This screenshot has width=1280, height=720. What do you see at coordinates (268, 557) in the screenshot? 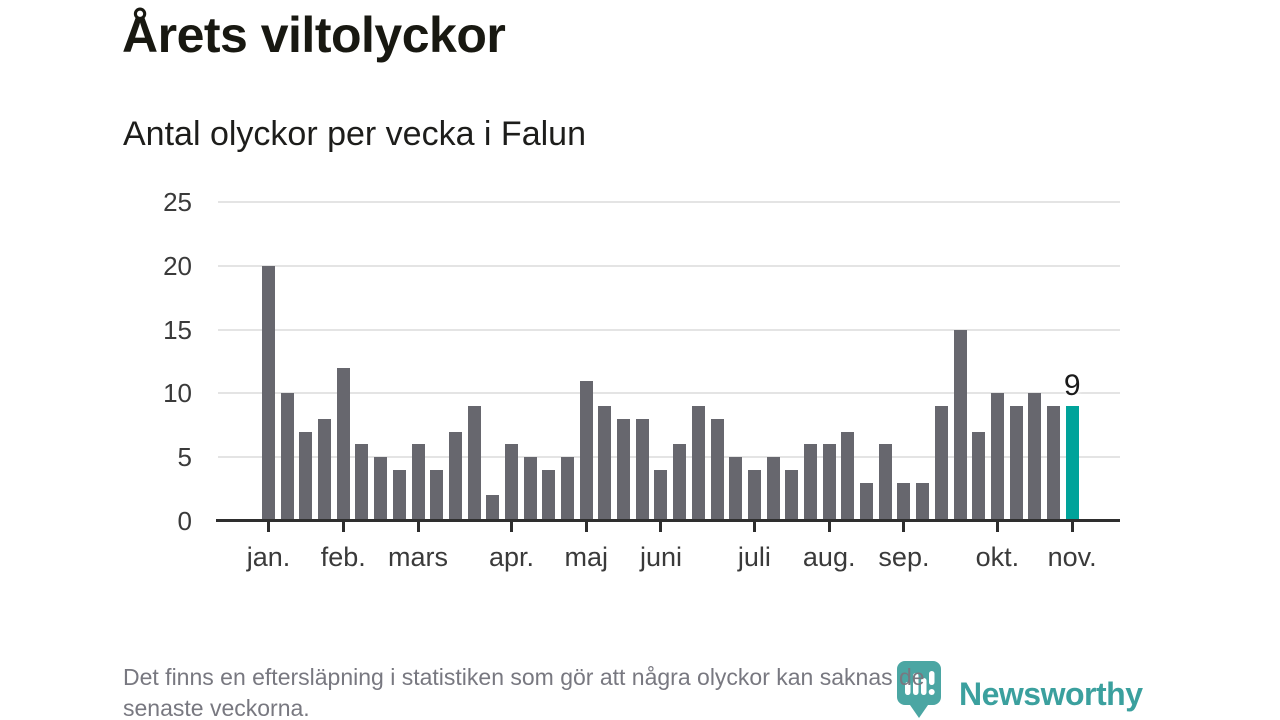
I see `x-axis-label-jan: jan.` at bounding box center [268, 557].